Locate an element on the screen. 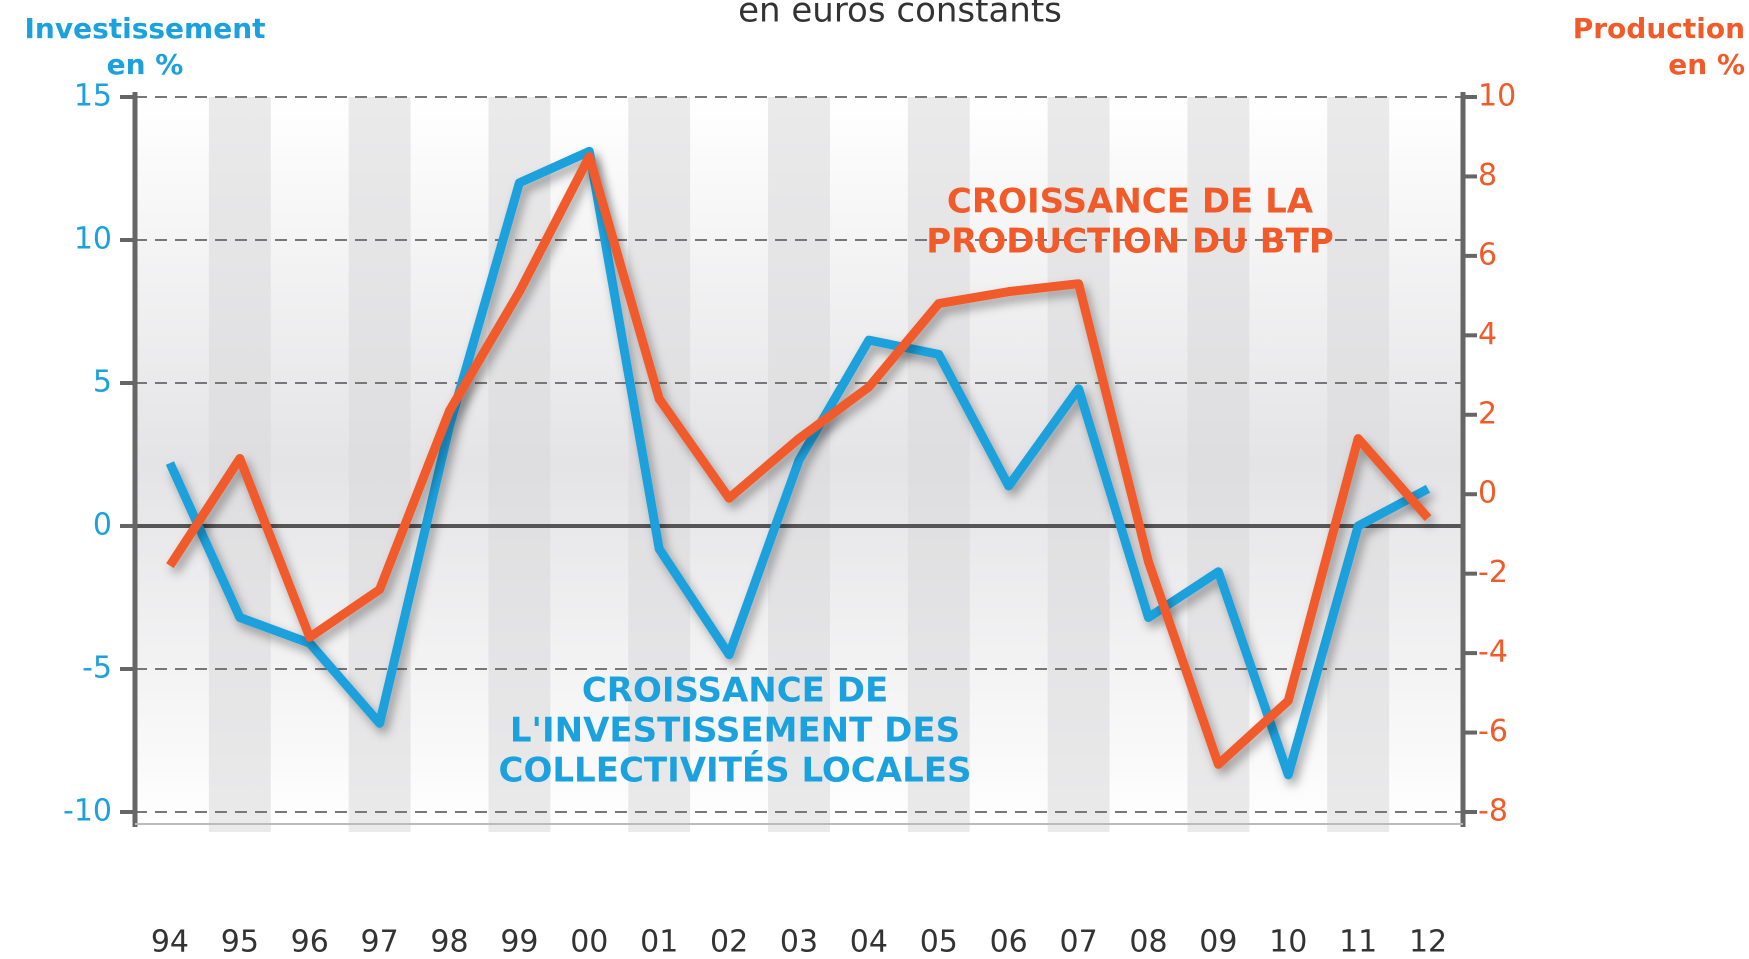 The width and height of the screenshot is (1749, 959). x-tick-label: 99 is located at coordinates (519, 942).